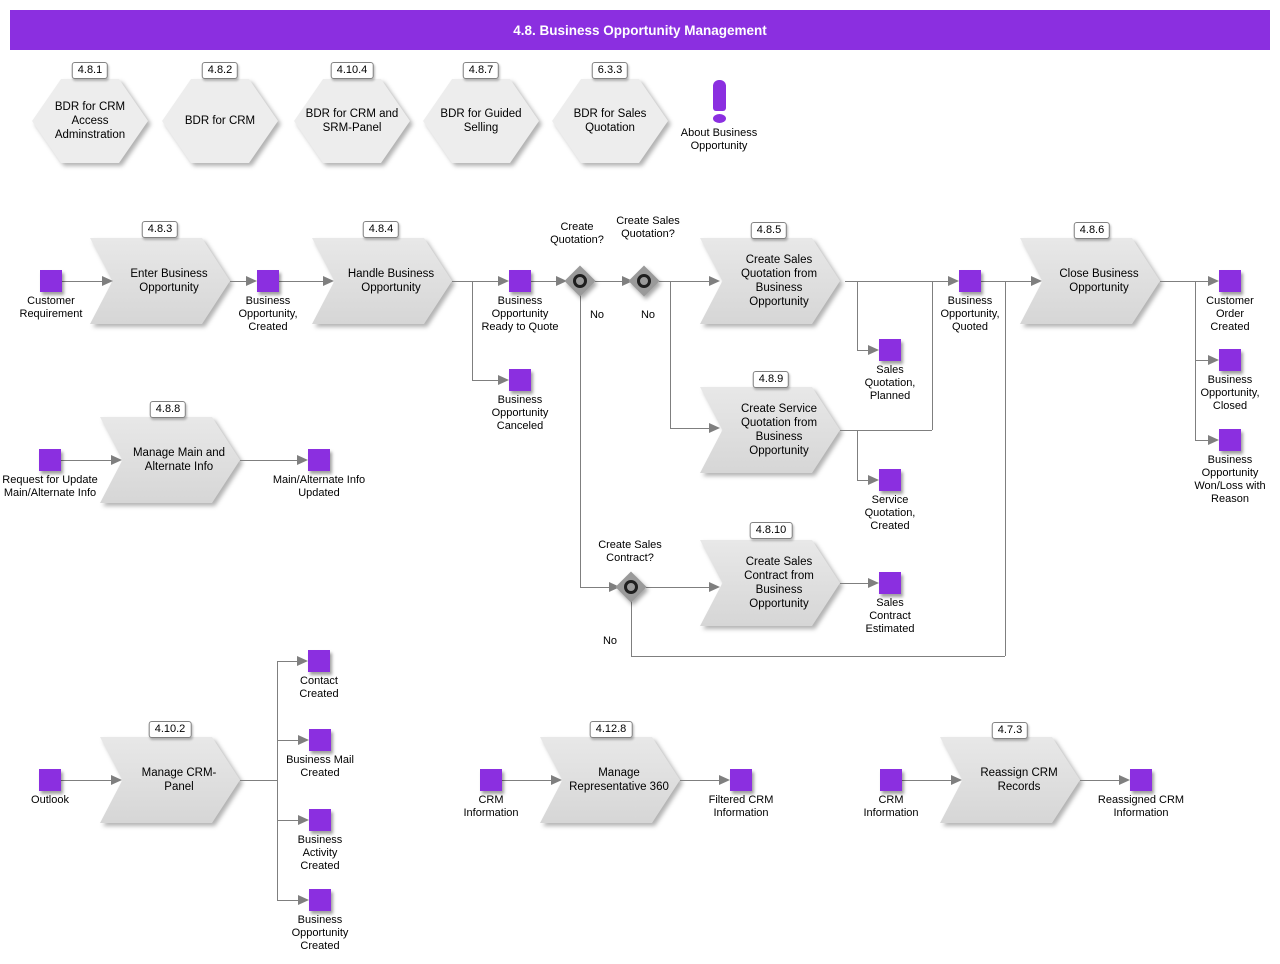  Describe the element at coordinates (168, 409) in the screenshot. I see `badge-4-8-8: 4.8.8` at that location.